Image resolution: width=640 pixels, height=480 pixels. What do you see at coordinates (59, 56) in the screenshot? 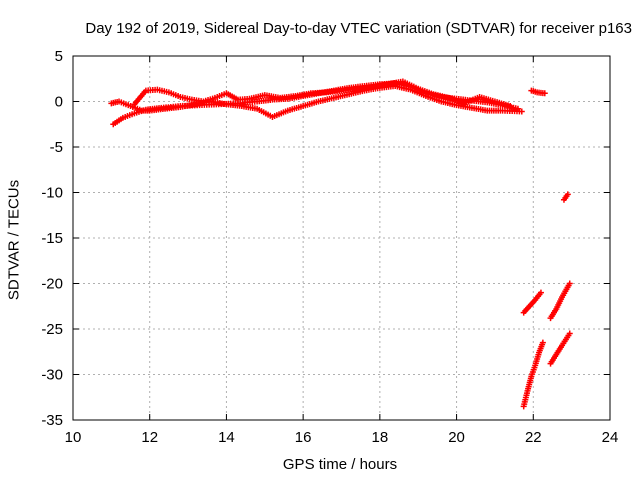
I see `y-tick-label: 5` at bounding box center [59, 56].